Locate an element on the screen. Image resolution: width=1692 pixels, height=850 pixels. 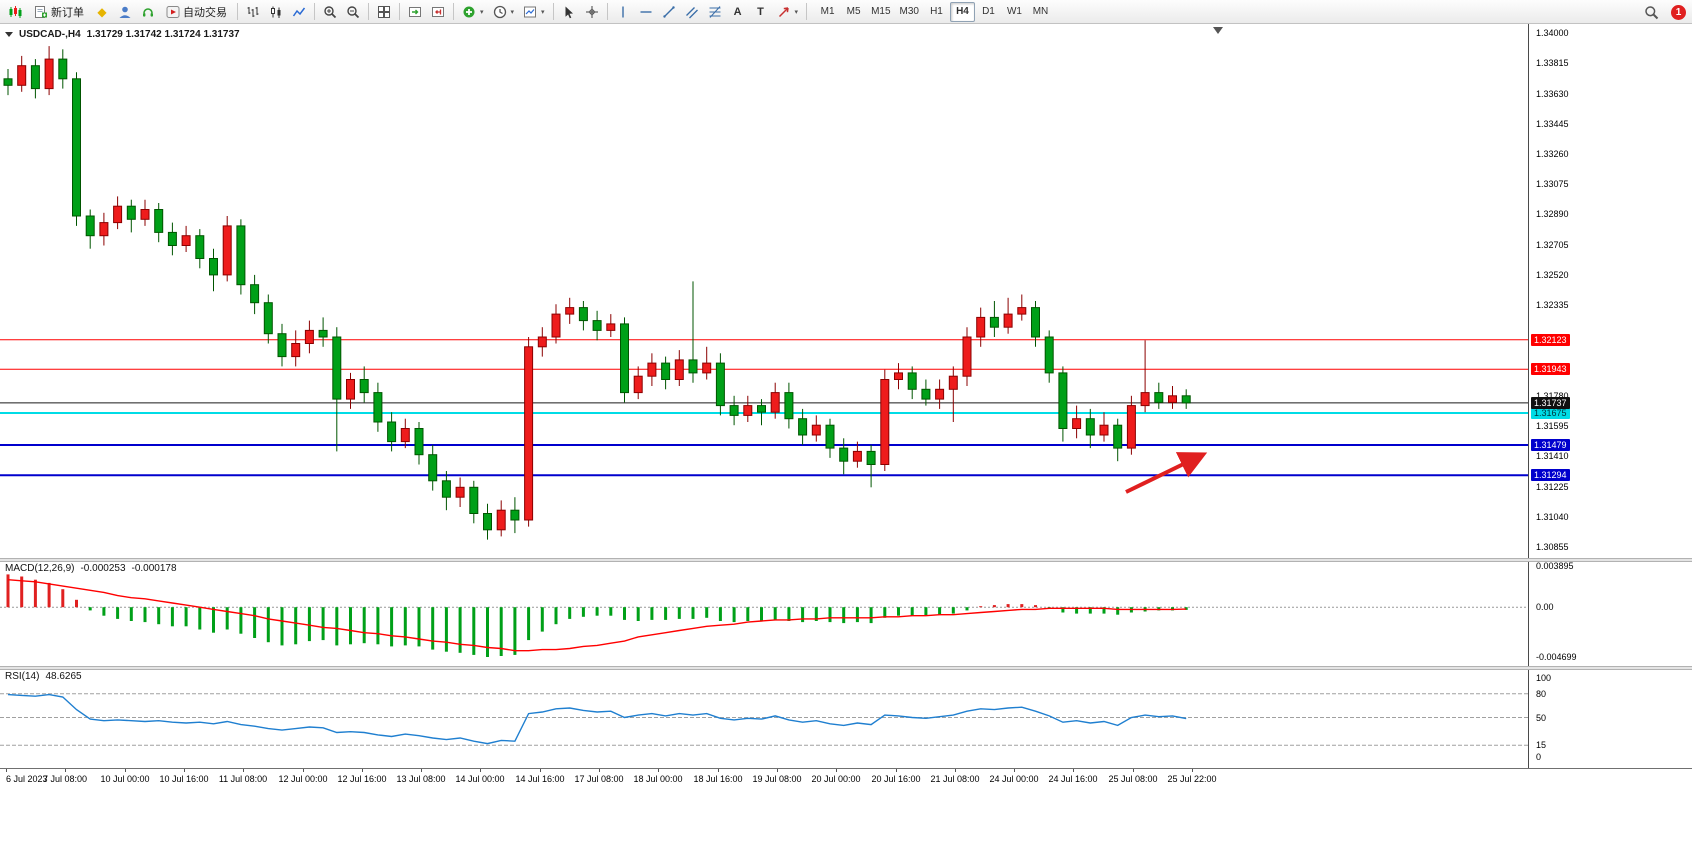
time-axis-label: 17 Jul 08:00 is located at coordinates (599, 779).